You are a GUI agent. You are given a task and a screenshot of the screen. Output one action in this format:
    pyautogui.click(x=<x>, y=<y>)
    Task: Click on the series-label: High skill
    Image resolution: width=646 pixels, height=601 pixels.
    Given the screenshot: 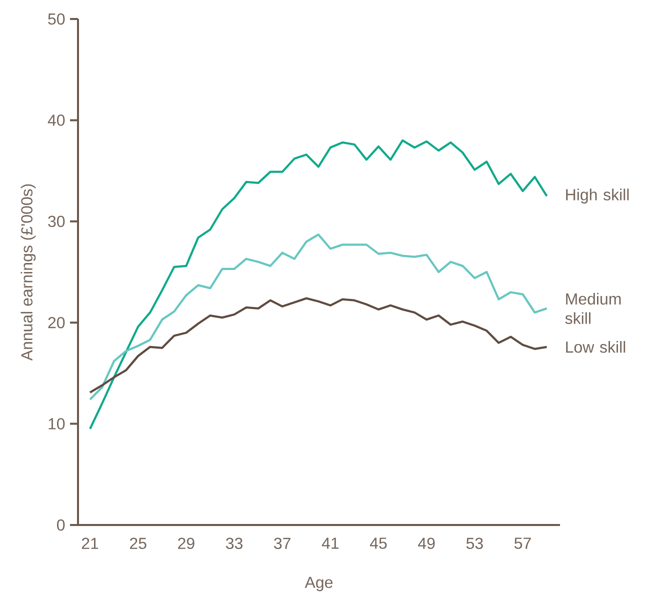 What is the action you would take?
    pyautogui.click(x=597, y=196)
    